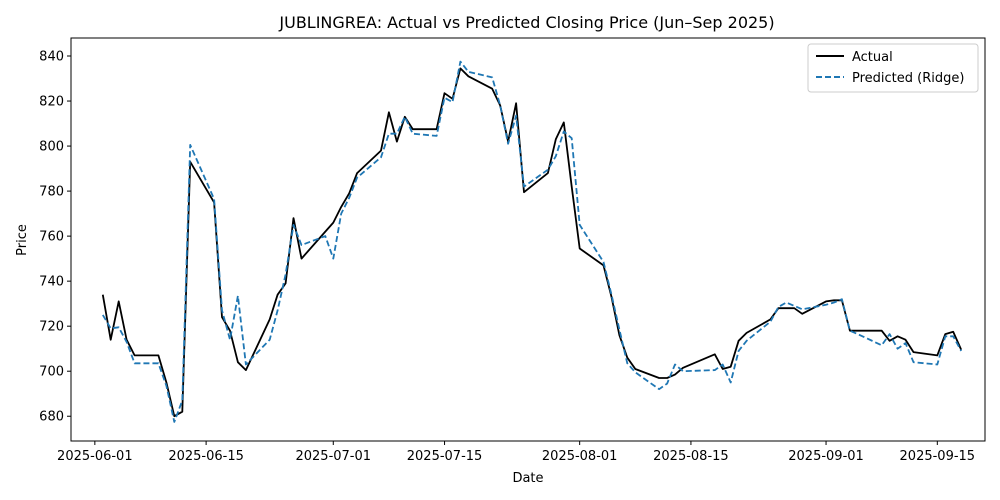  What do you see at coordinates (691, 456) in the screenshot?
I see `x-tick-label: 2025-08-15` at bounding box center [691, 456].